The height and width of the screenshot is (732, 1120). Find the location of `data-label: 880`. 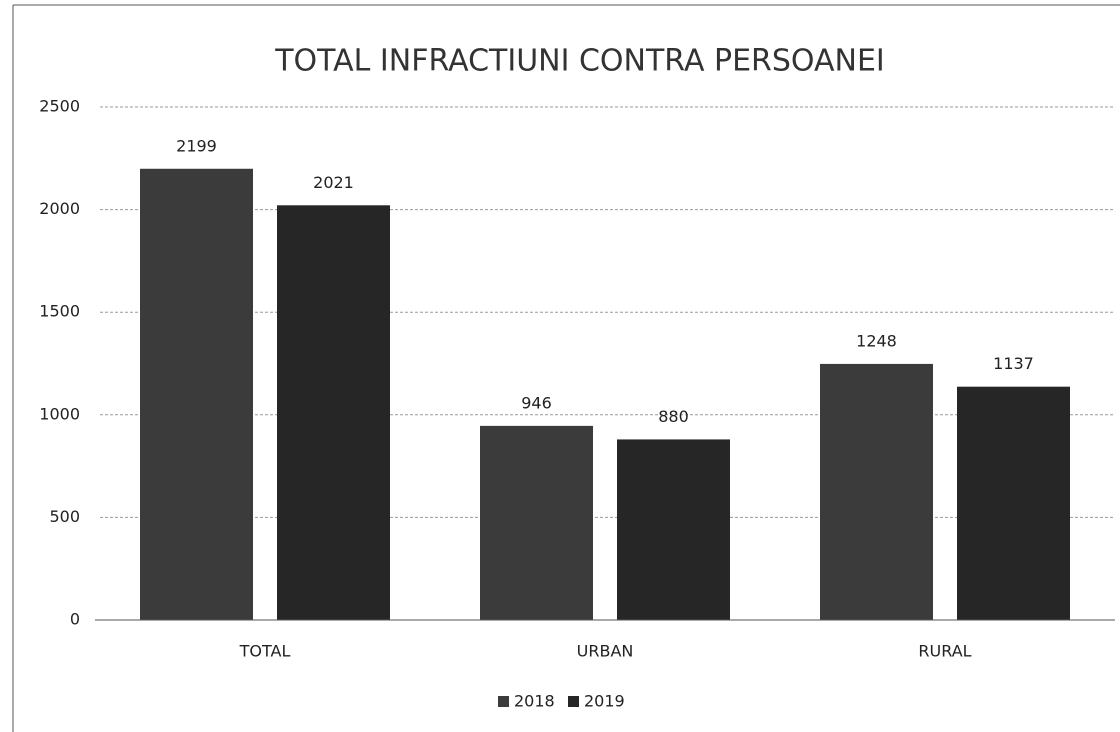

data-label: 880 is located at coordinates (673, 416).